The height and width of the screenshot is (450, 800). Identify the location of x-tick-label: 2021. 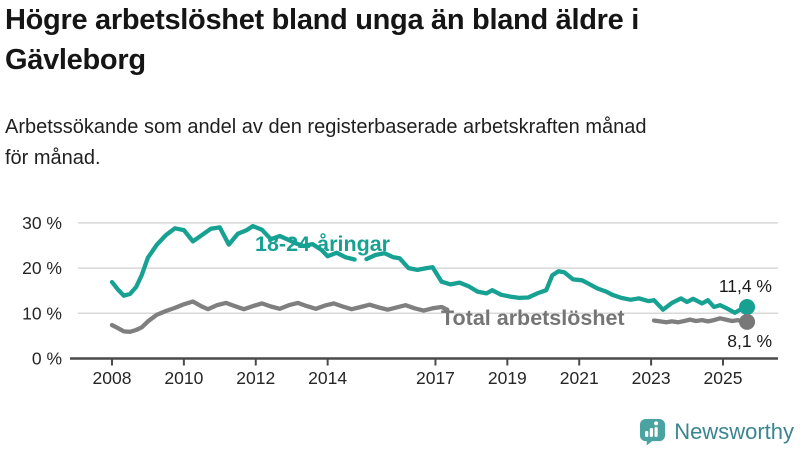
(579, 378).